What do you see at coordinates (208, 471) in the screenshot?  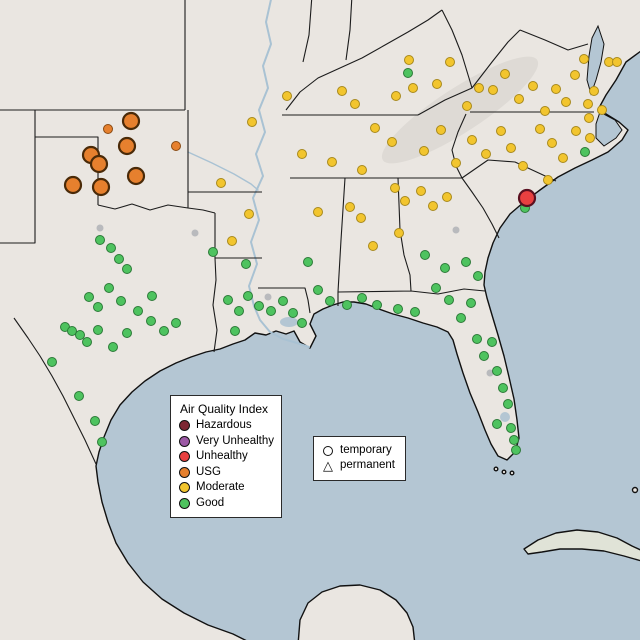 I see `aqi-item-label: USG` at bounding box center [208, 471].